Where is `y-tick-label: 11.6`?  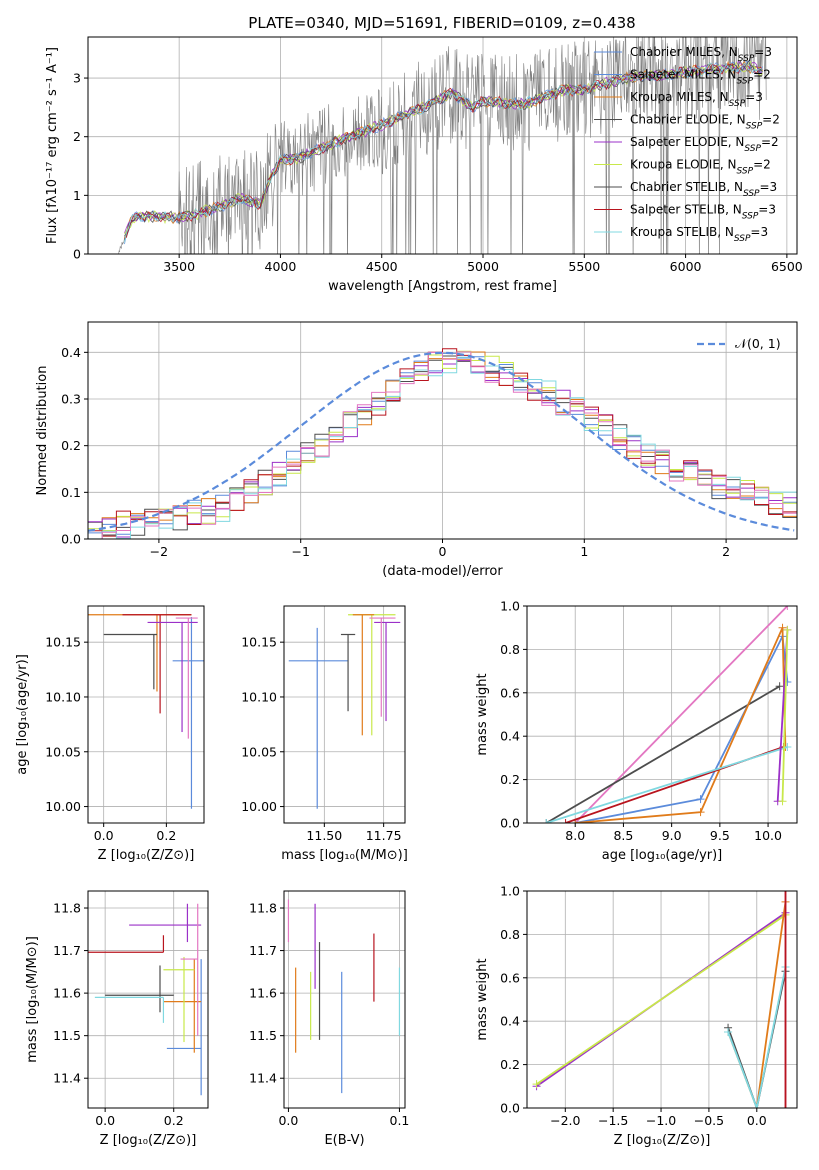 y-tick-label: 11.6 is located at coordinates (67, 993).